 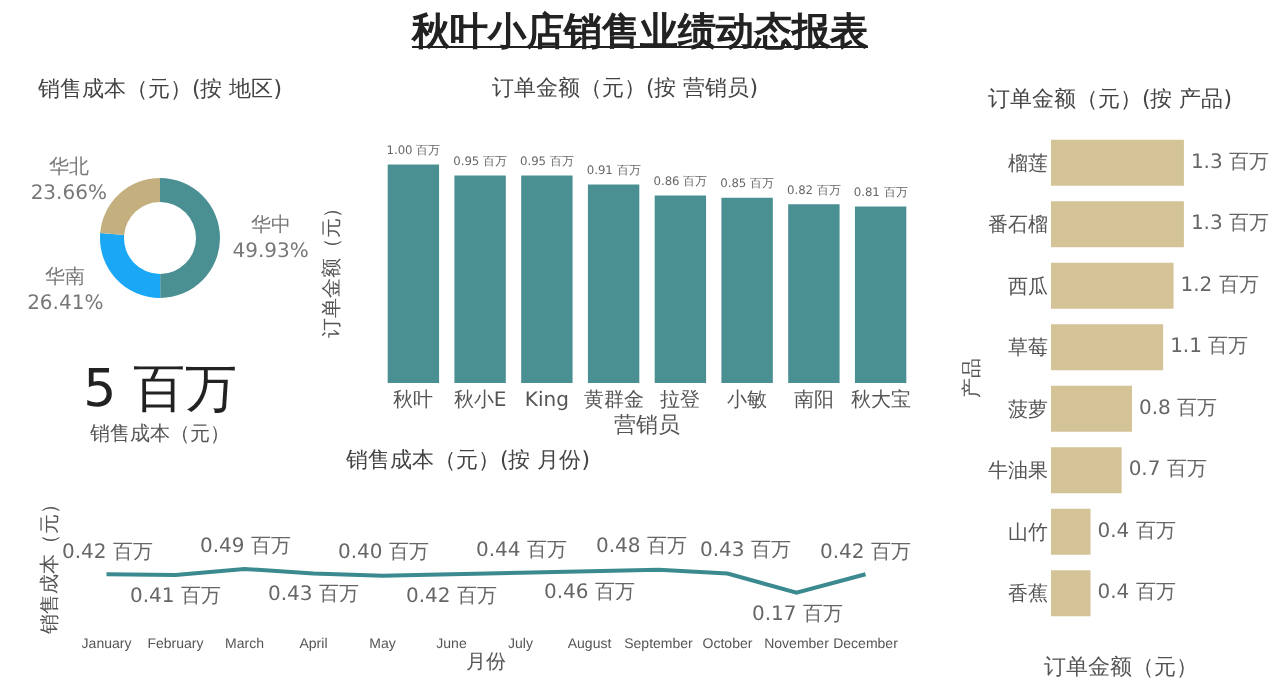 I want to click on chart-title: 销售成本（元）(按 月份), so click(x=467, y=459).